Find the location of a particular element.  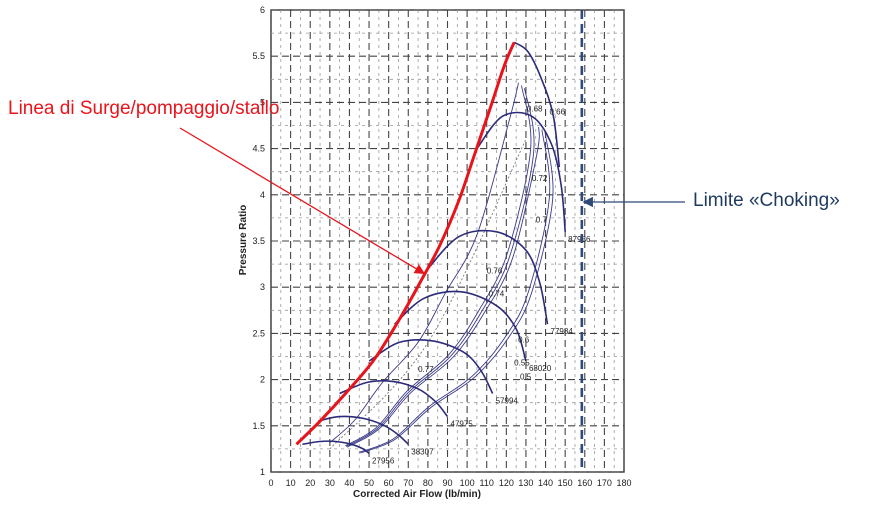

x-axis-label: Corrected Air Flow (lb/min) is located at coordinates (417, 494).